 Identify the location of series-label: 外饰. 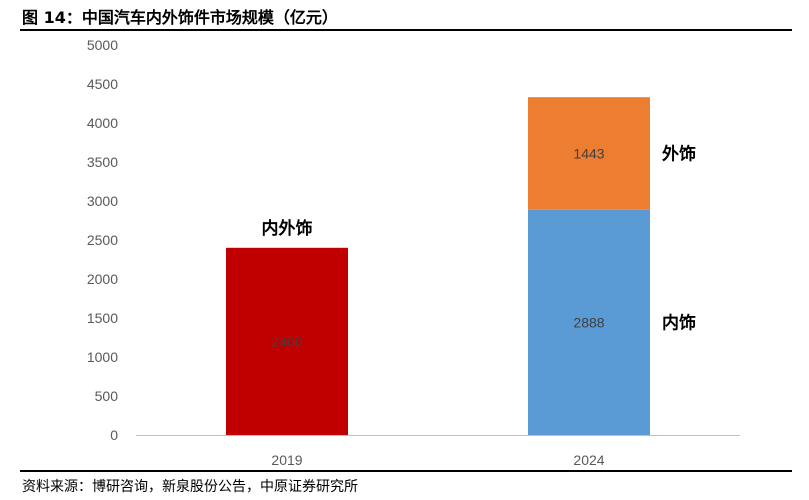
(679, 153).